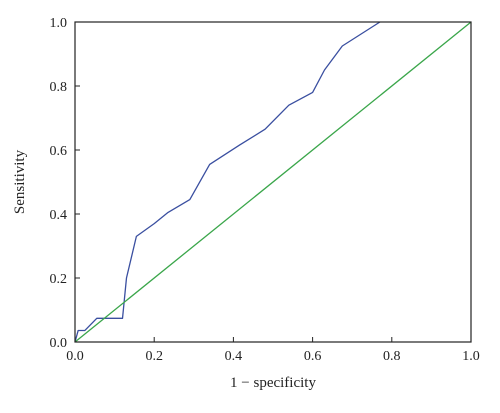 Image resolution: width=500 pixels, height=413 pixels. Describe the element at coordinates (234, 356) in the screenshot. I see `x-tick-label: 0.4` at that location.